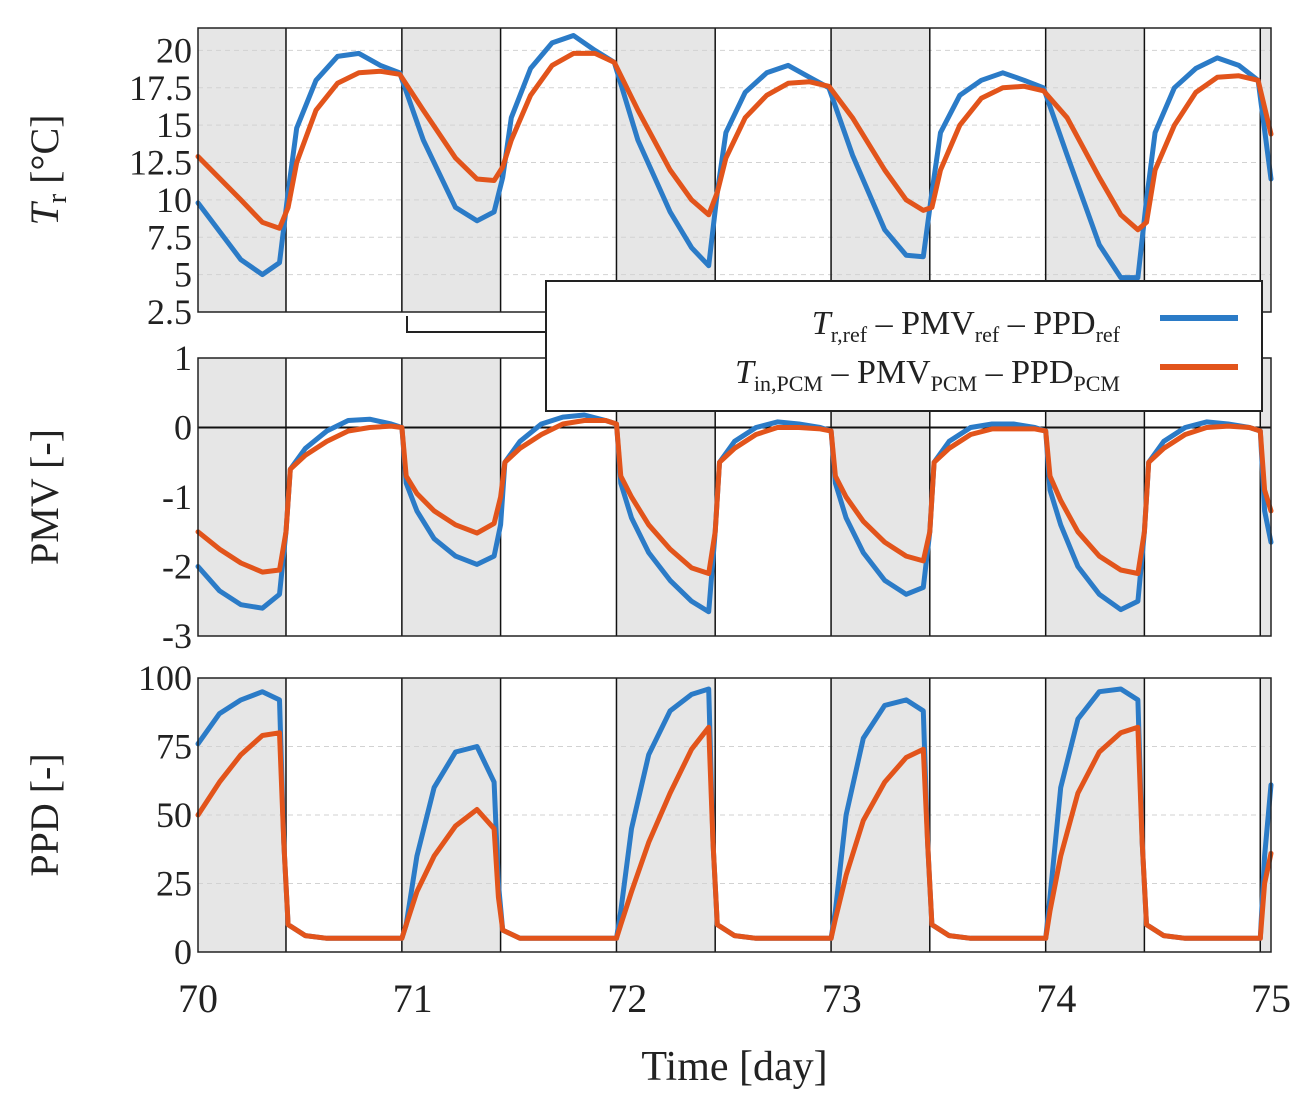  Describe the element at coordinates (1271, 998) in the screenshot. I see `x-tick-label: 75` at that location.